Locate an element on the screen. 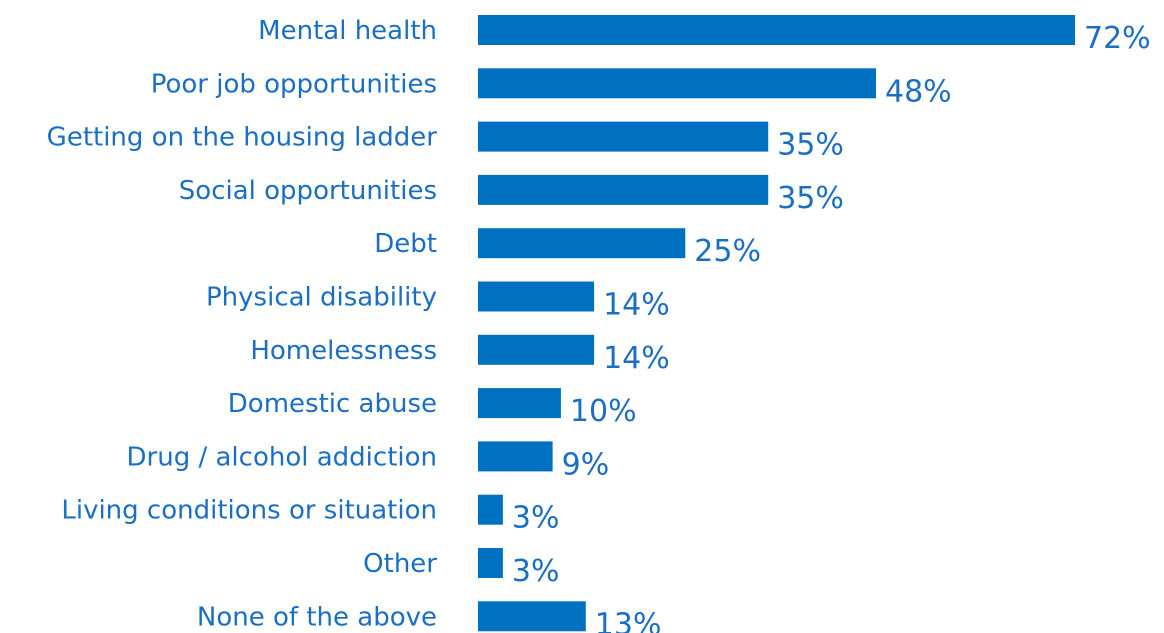  value-label: 25% is located at coordinates (727, 251).